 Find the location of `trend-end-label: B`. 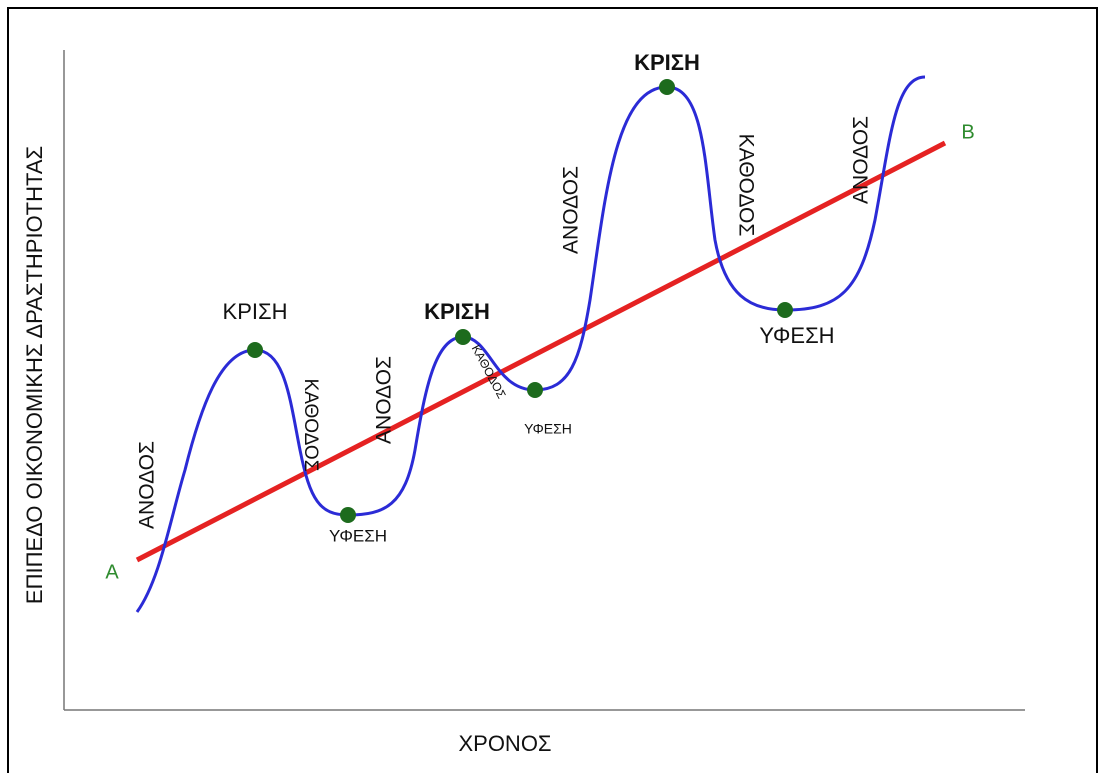

trend-end-label: B is located at coordinates (967, 132).